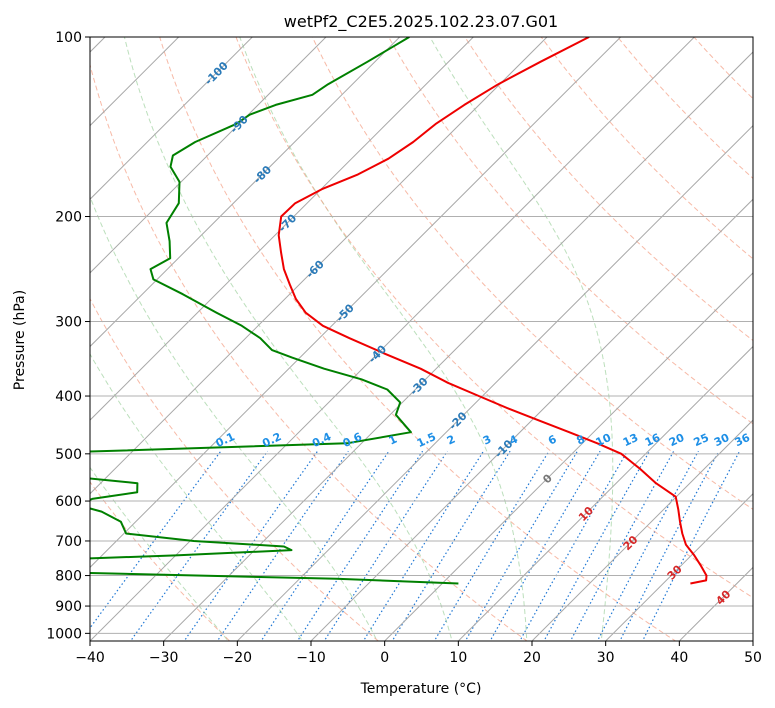 The height and width of the screenshot is (708, 775). What do you see at coordinates (68, 455) in the screenshot?
I see `y-tick-label: 500` at bounding box center [68, 455].